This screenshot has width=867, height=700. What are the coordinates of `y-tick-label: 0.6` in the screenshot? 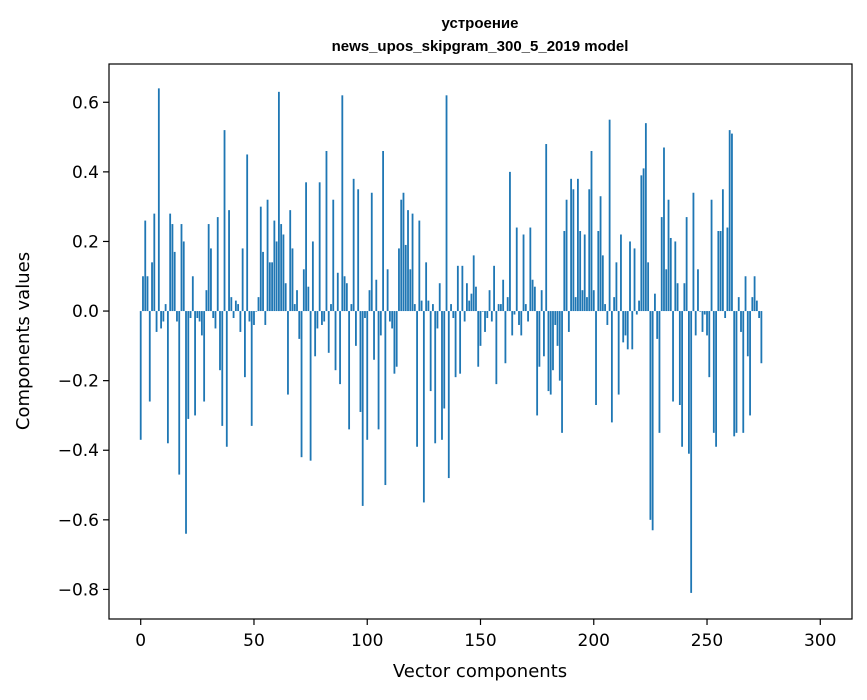 It's located at (85, 103).